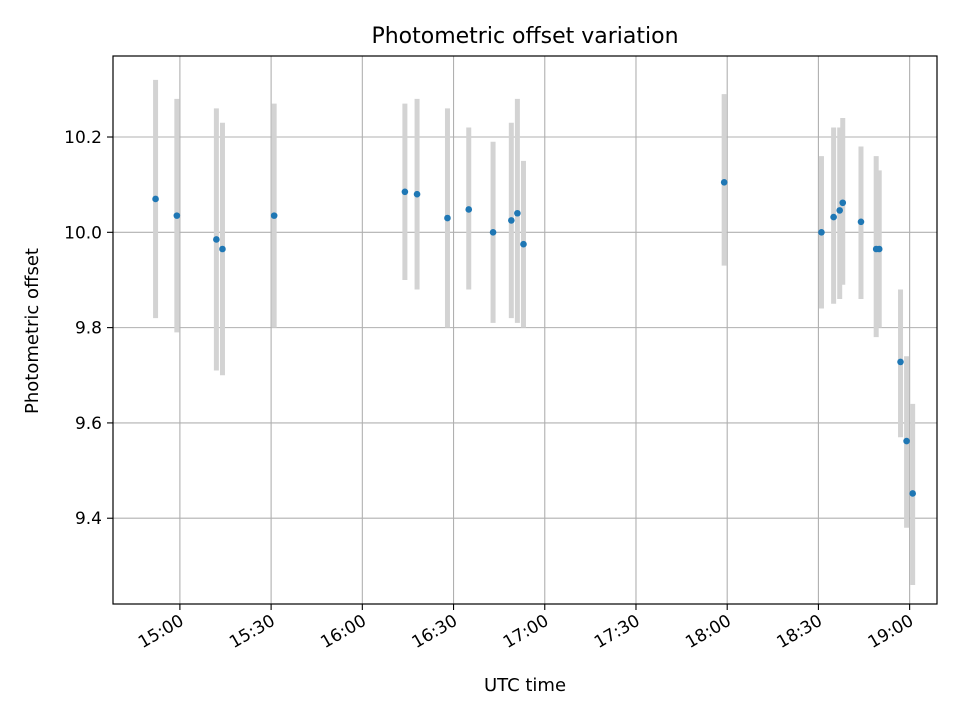  What do you see at coordinates (524, 36) in the screenshot?
I see `chart-title: Photometric offset variation` at bounding box center [524, 36].